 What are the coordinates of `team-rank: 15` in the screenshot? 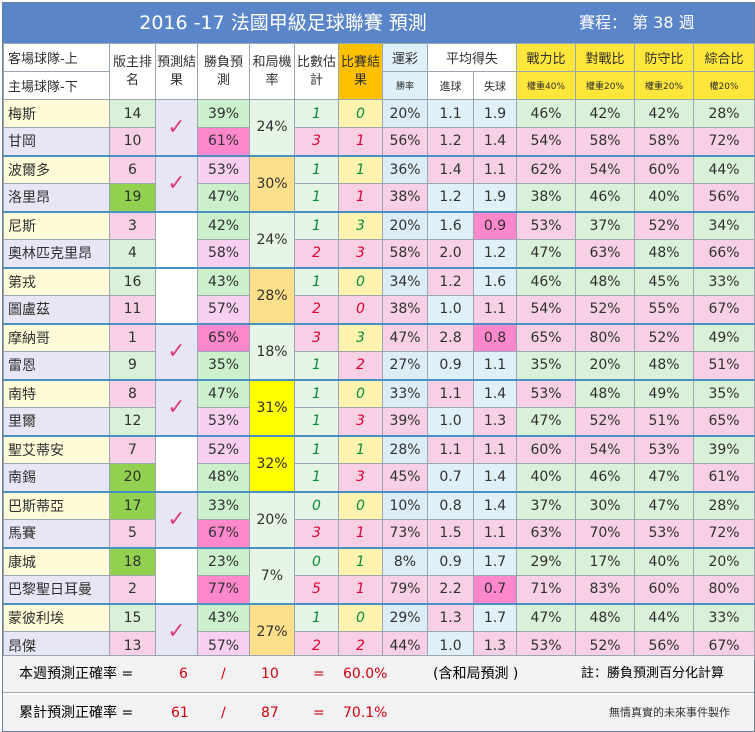 It's located at (132, 617).